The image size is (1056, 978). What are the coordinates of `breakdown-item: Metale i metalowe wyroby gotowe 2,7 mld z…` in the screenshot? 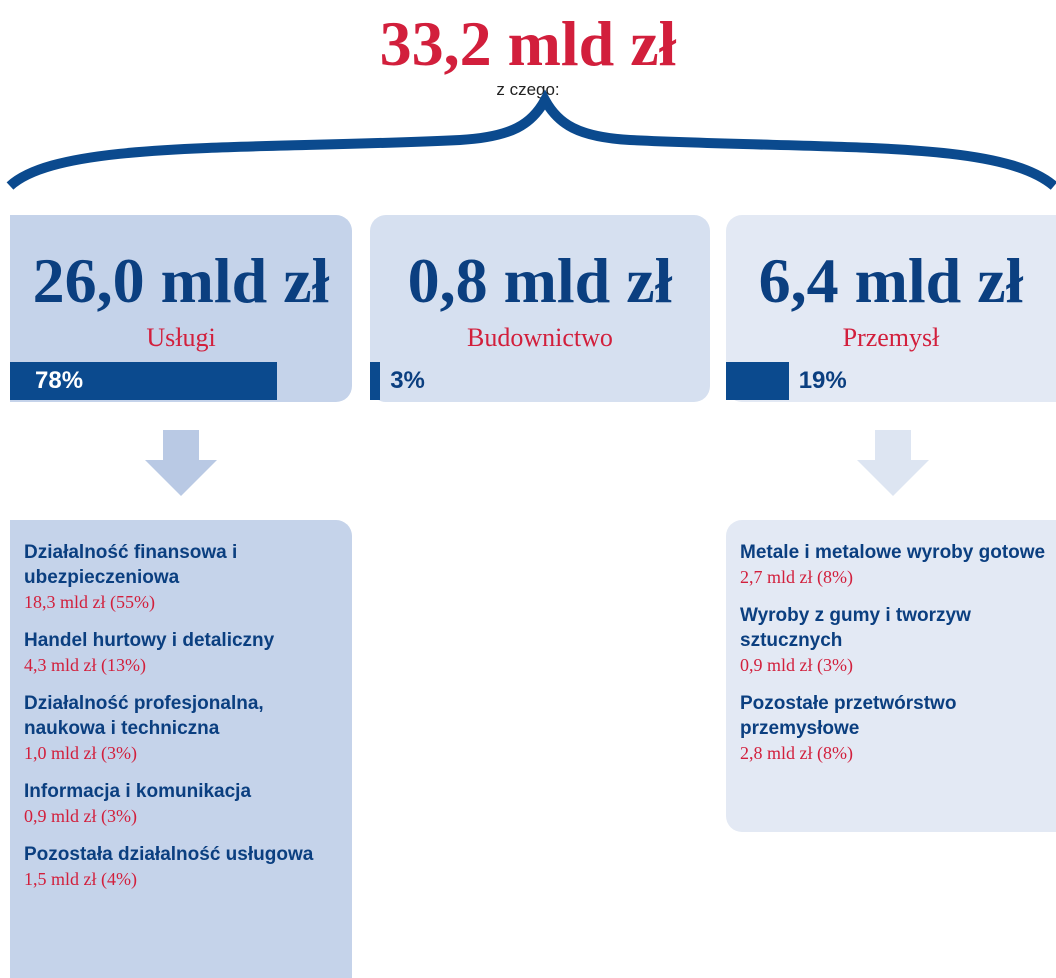 It's located at (898, 564).